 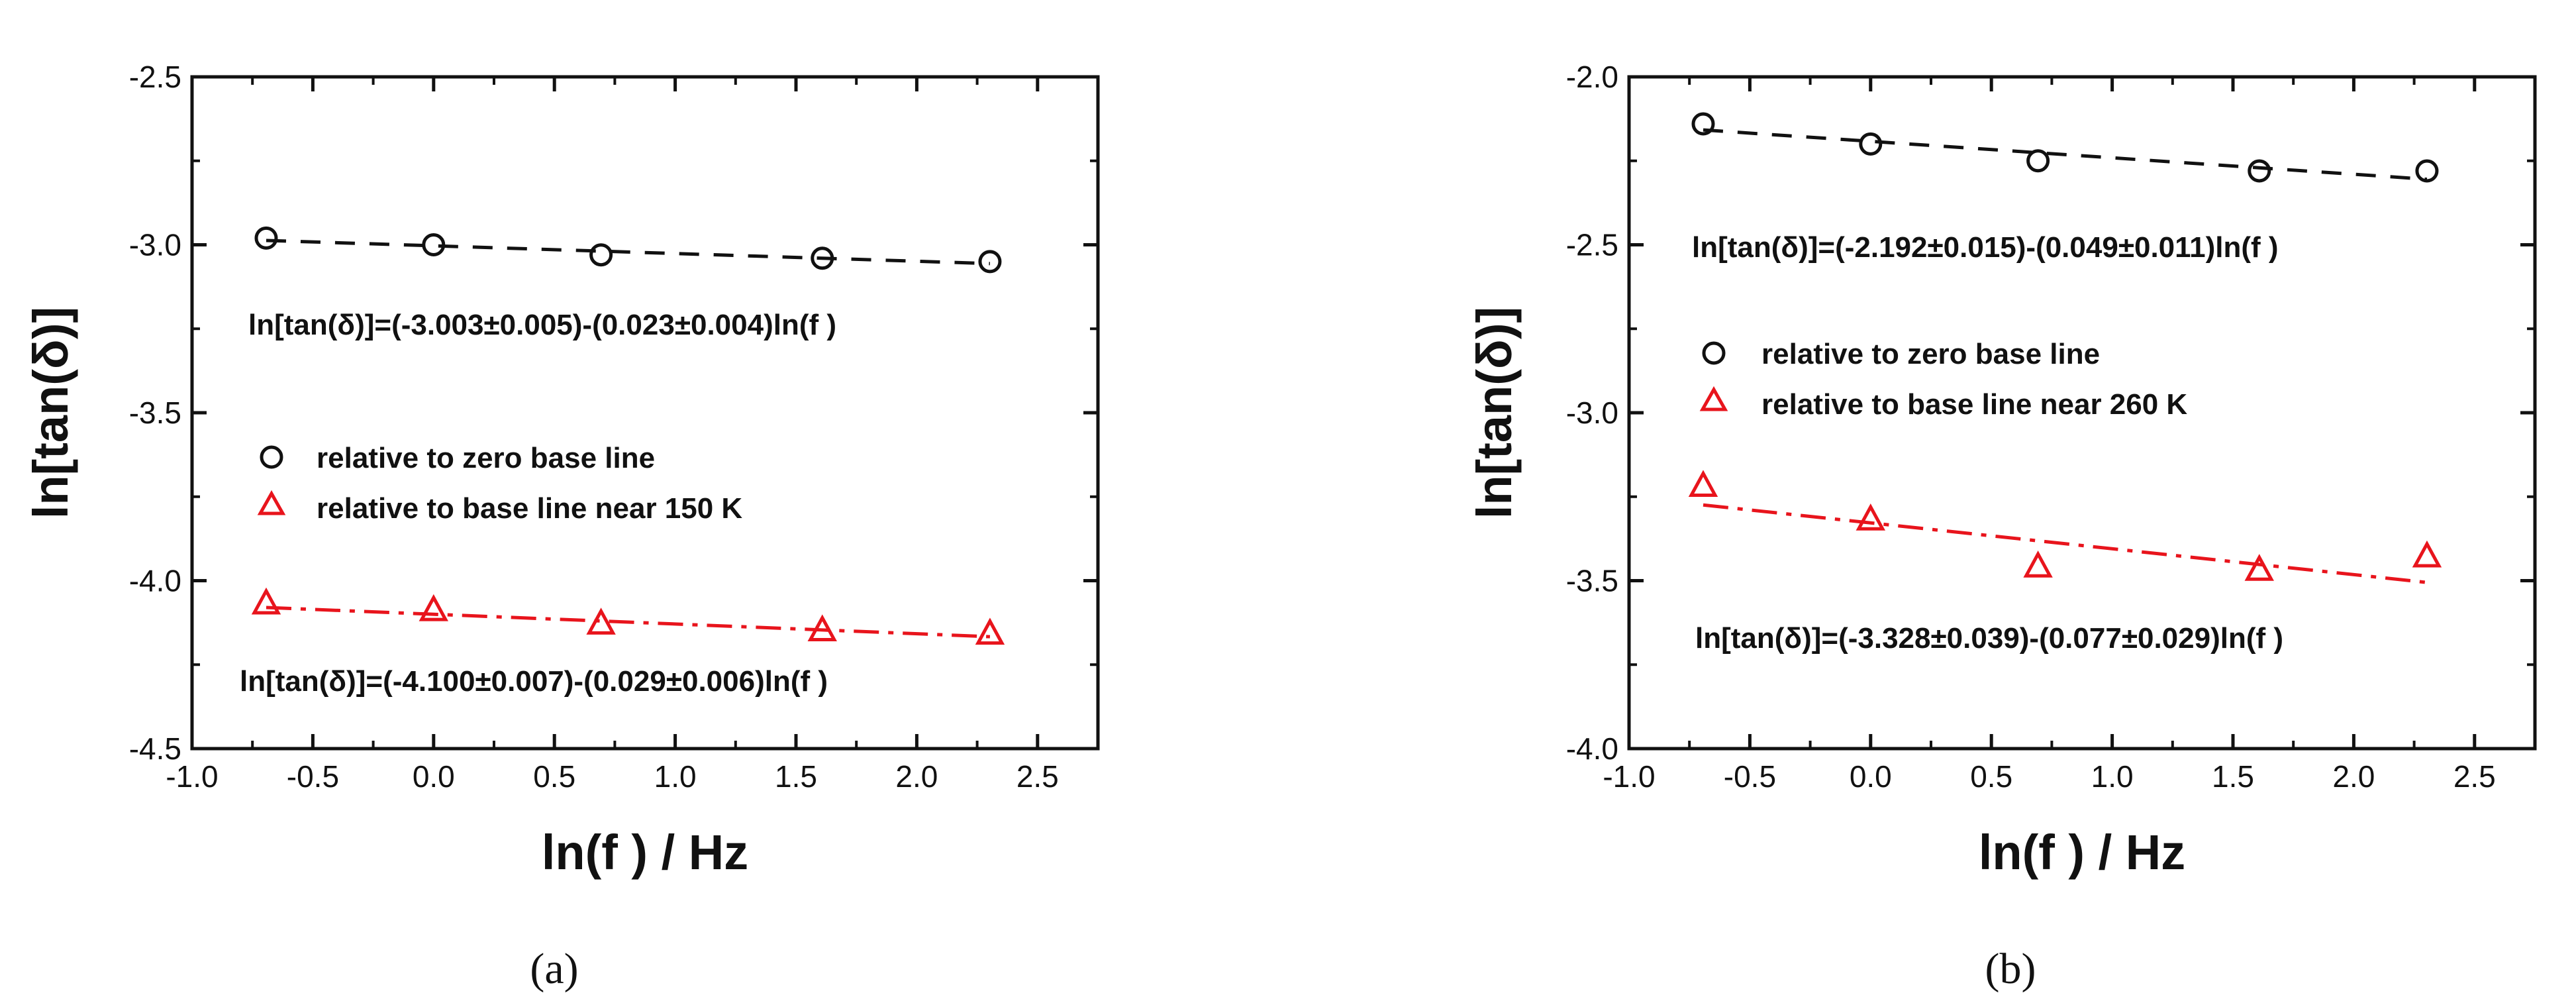 I want to click on panel-label-b: (b), so click(x=2010, y=969).